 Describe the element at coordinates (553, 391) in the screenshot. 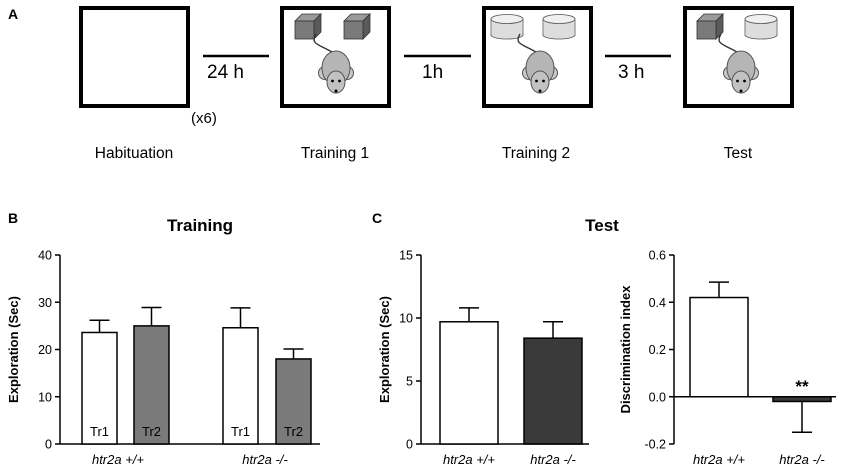

I see `bar-ko-test` at that location.